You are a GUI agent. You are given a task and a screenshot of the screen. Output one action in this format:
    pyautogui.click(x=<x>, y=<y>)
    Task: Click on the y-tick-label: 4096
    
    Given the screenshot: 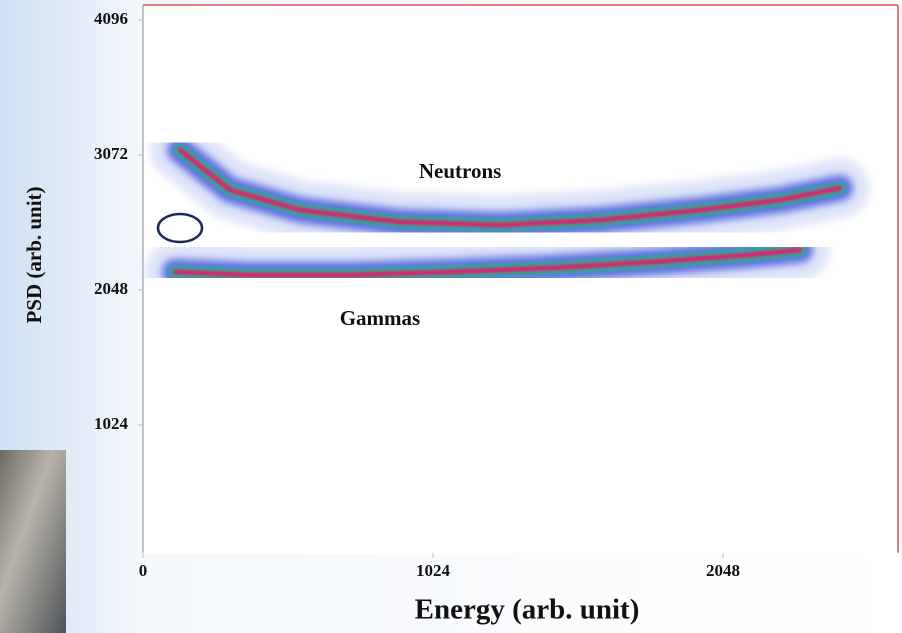 What is the action you would take?
    pyautogui.click(x=111, y=18)
    